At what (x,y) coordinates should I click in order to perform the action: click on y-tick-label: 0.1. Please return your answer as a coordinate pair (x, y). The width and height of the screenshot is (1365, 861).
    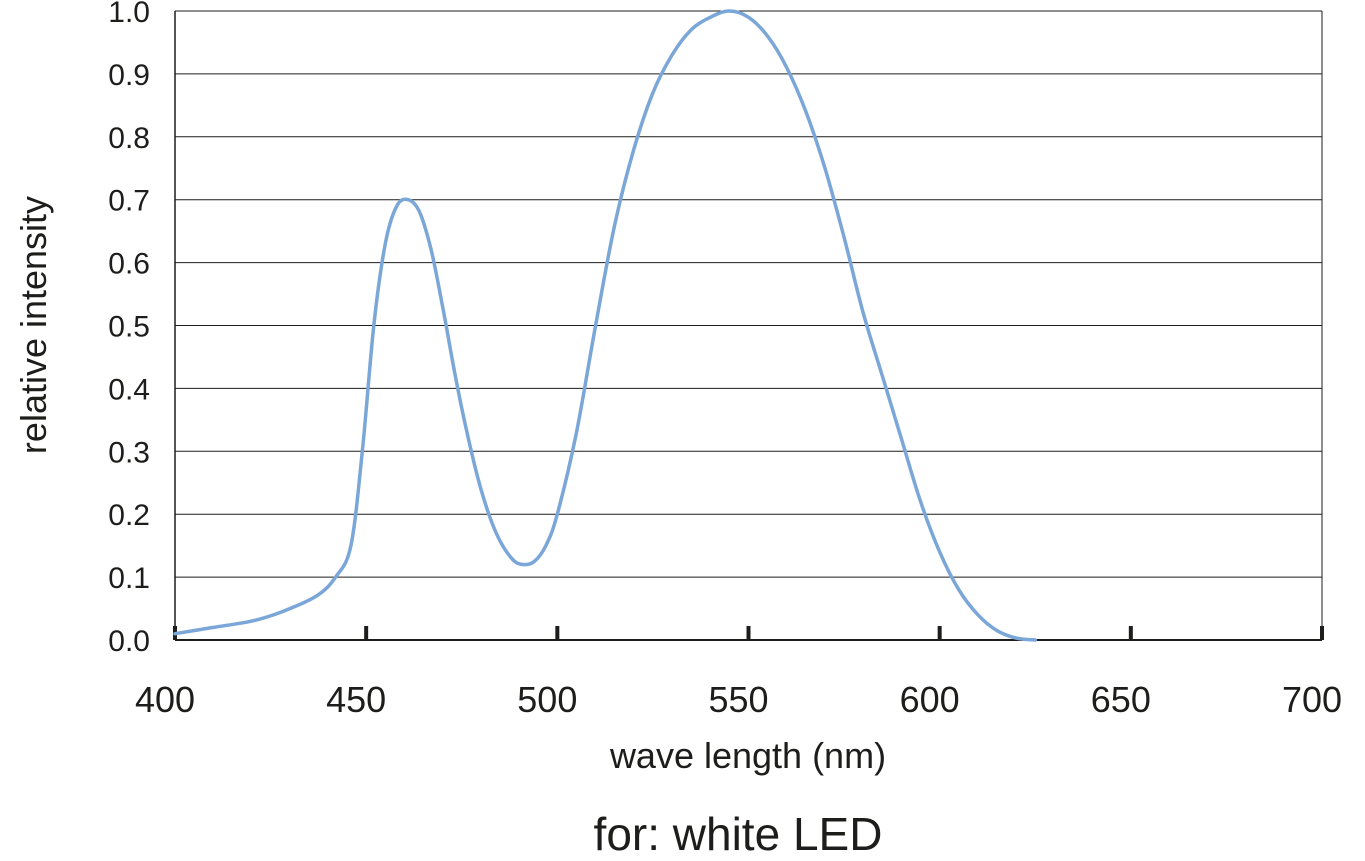
    Looking at the image, I should click on (129, 578).